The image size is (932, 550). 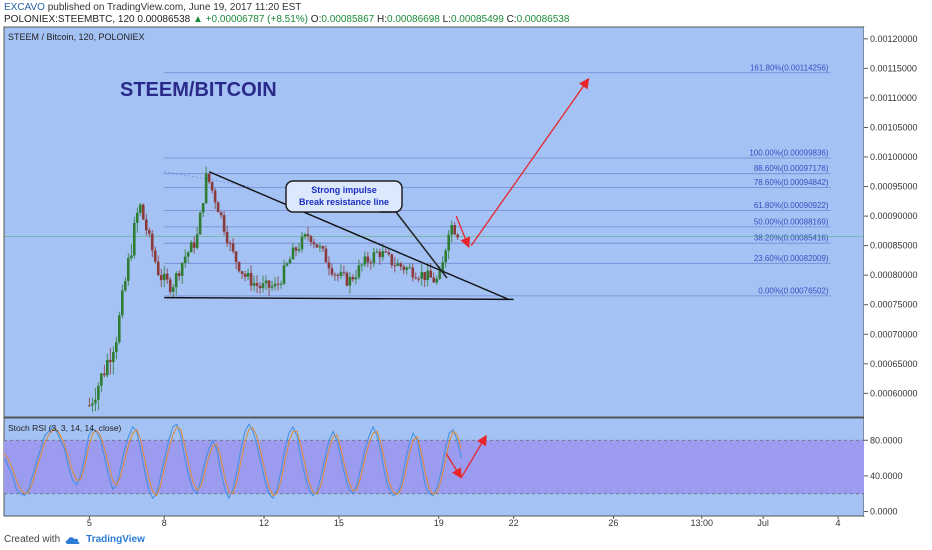 I want to click on footer: Created with TradingView, so click(x=74, y=539).